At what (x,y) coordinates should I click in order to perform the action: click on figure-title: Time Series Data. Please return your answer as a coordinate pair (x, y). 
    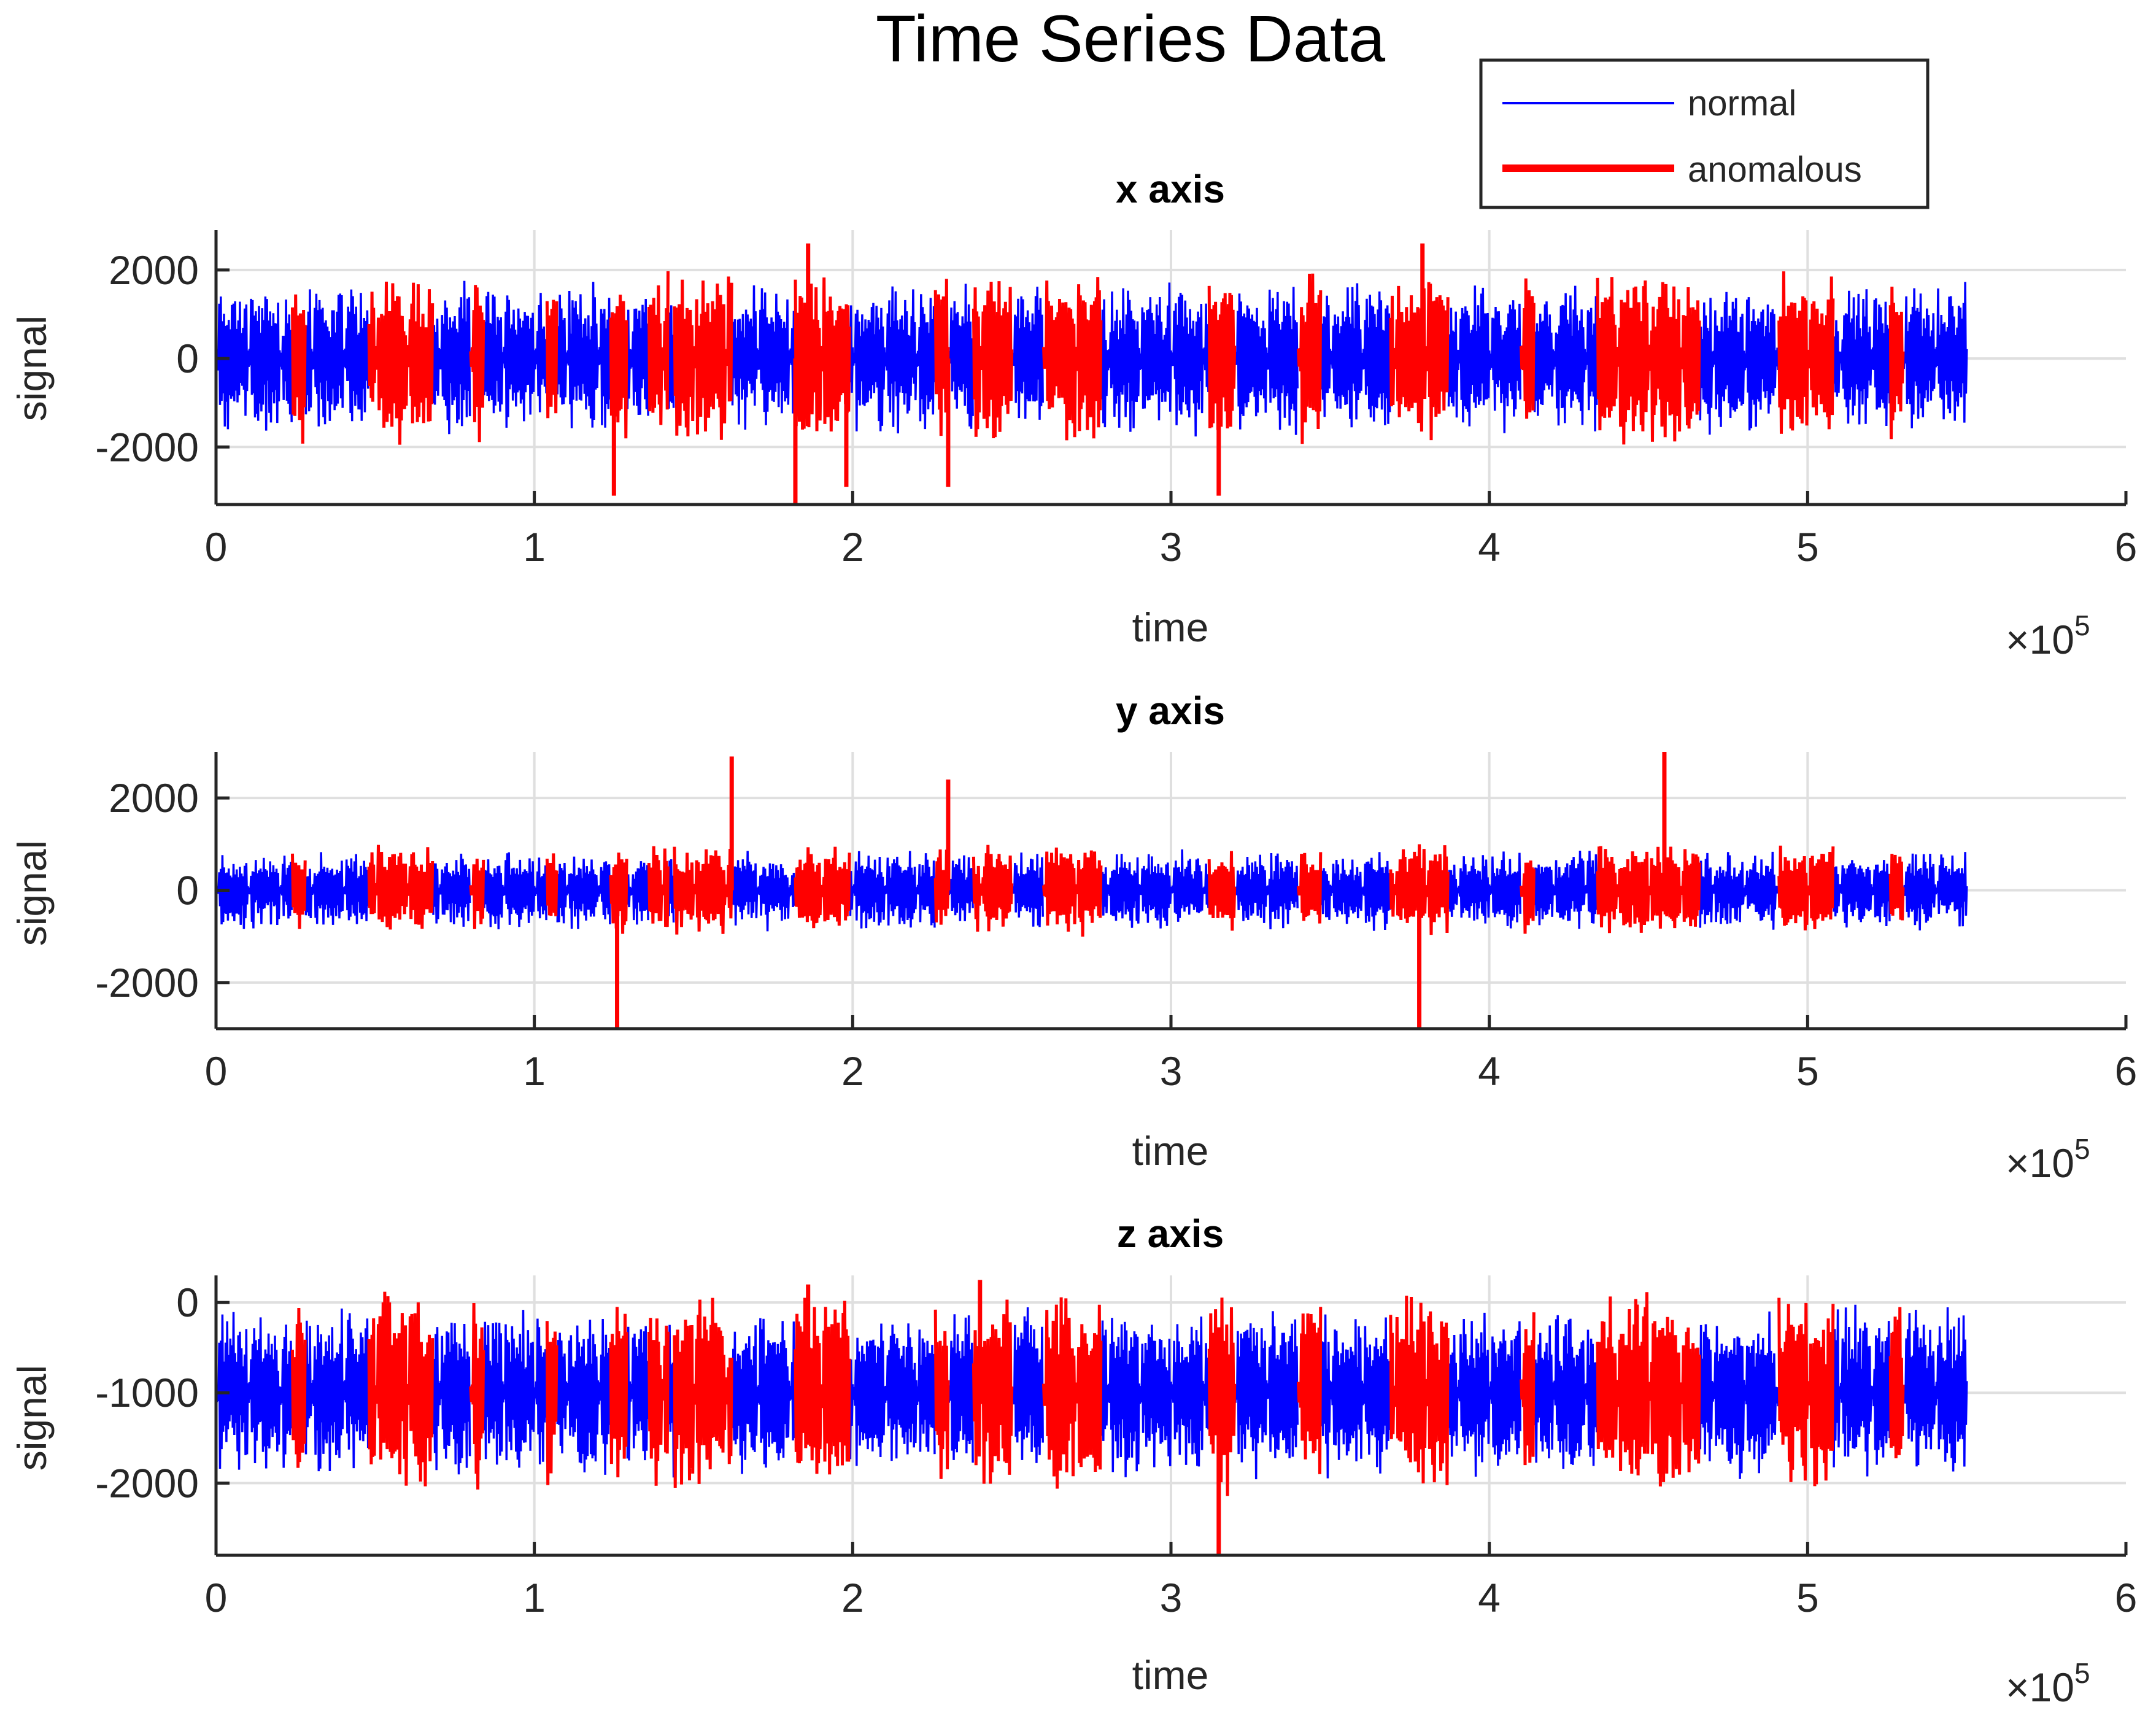
    Looking at the image, I should click on (1131, 38).